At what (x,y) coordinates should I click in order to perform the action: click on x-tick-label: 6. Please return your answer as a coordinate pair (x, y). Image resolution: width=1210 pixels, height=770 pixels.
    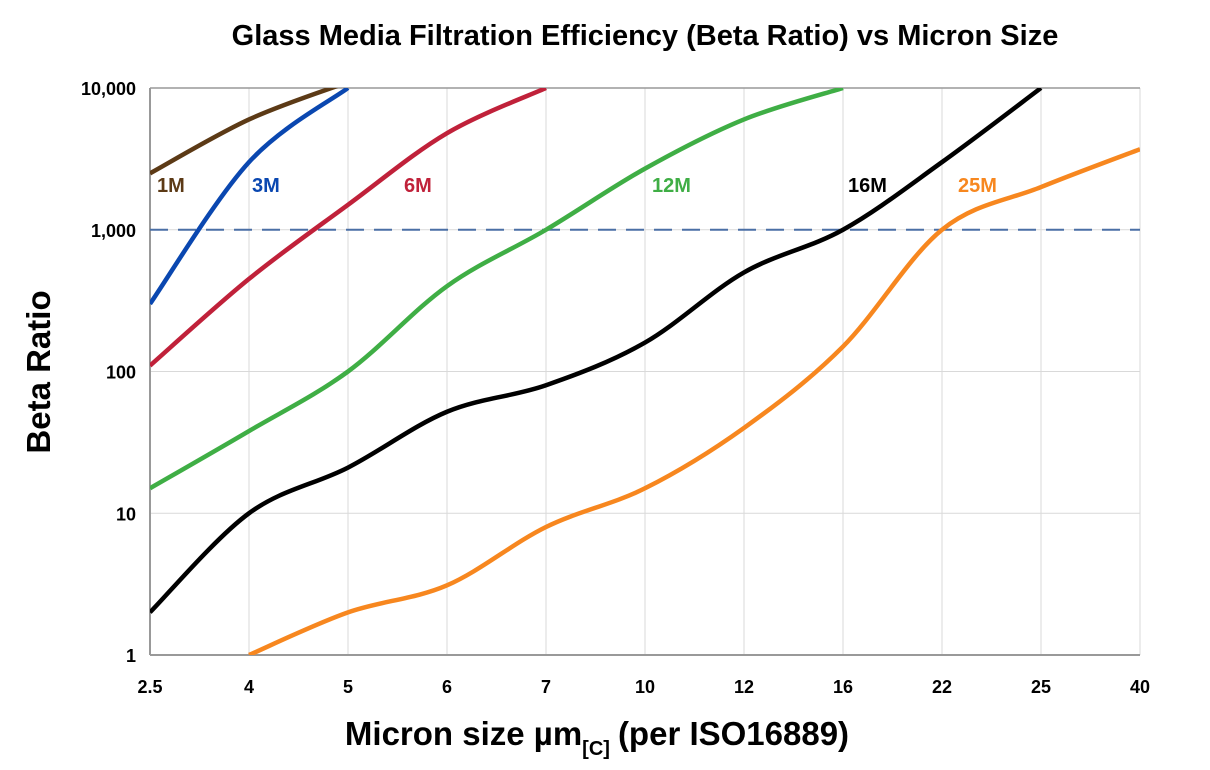
    Looking at the image, I should click on (447, 687).